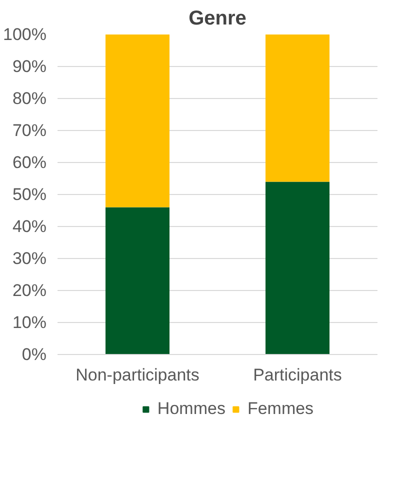  I want to click on x-tick-label: Non-participants, so click(138, 375).